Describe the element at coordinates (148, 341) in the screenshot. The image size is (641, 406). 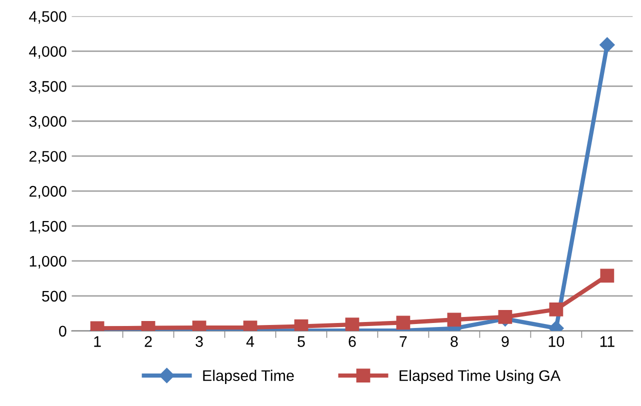
I see `x-tick-label: 2` at that location.